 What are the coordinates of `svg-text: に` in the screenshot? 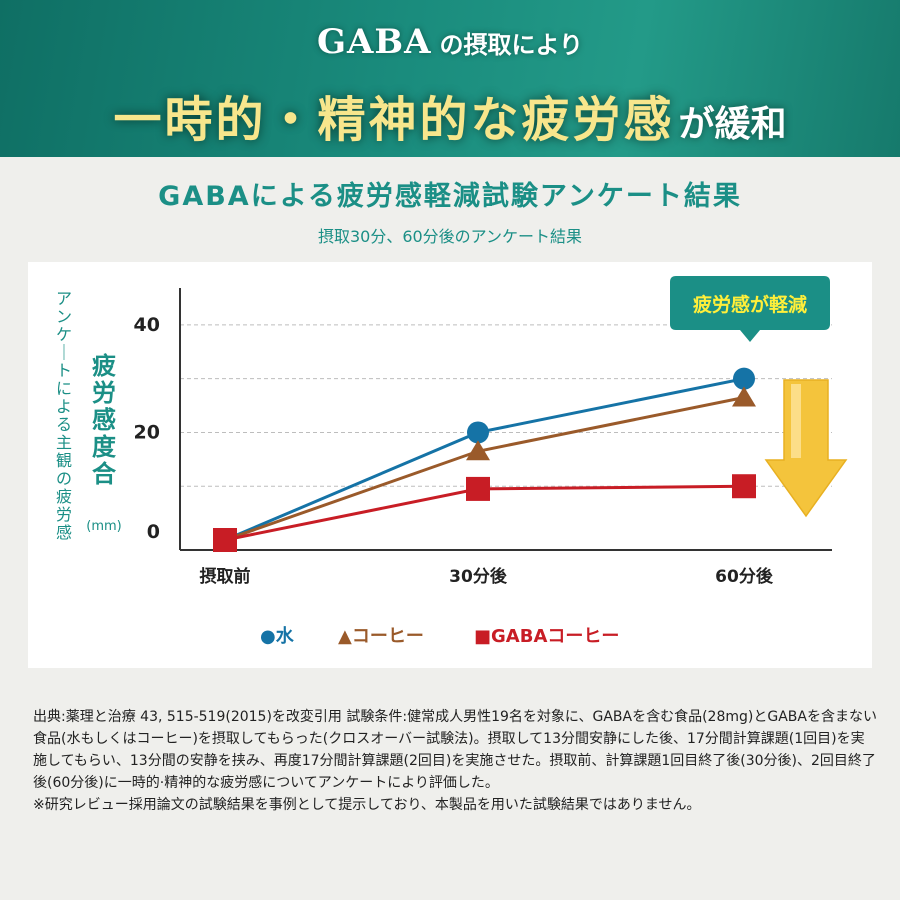 It's located at (64, 388).